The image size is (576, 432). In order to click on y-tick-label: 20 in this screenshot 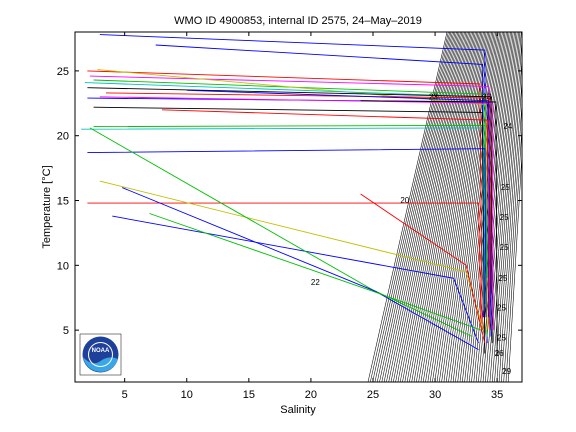, I will do `click(63, 137)`.